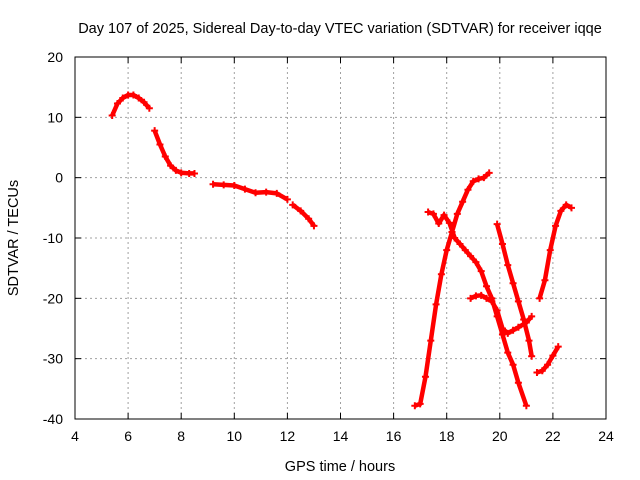 This screenshot has width=640, height=480. What do you see at coordinates (53, 298) in the screenshot?
I see `y-tick-label: -20` at bounding box center [53, 298].